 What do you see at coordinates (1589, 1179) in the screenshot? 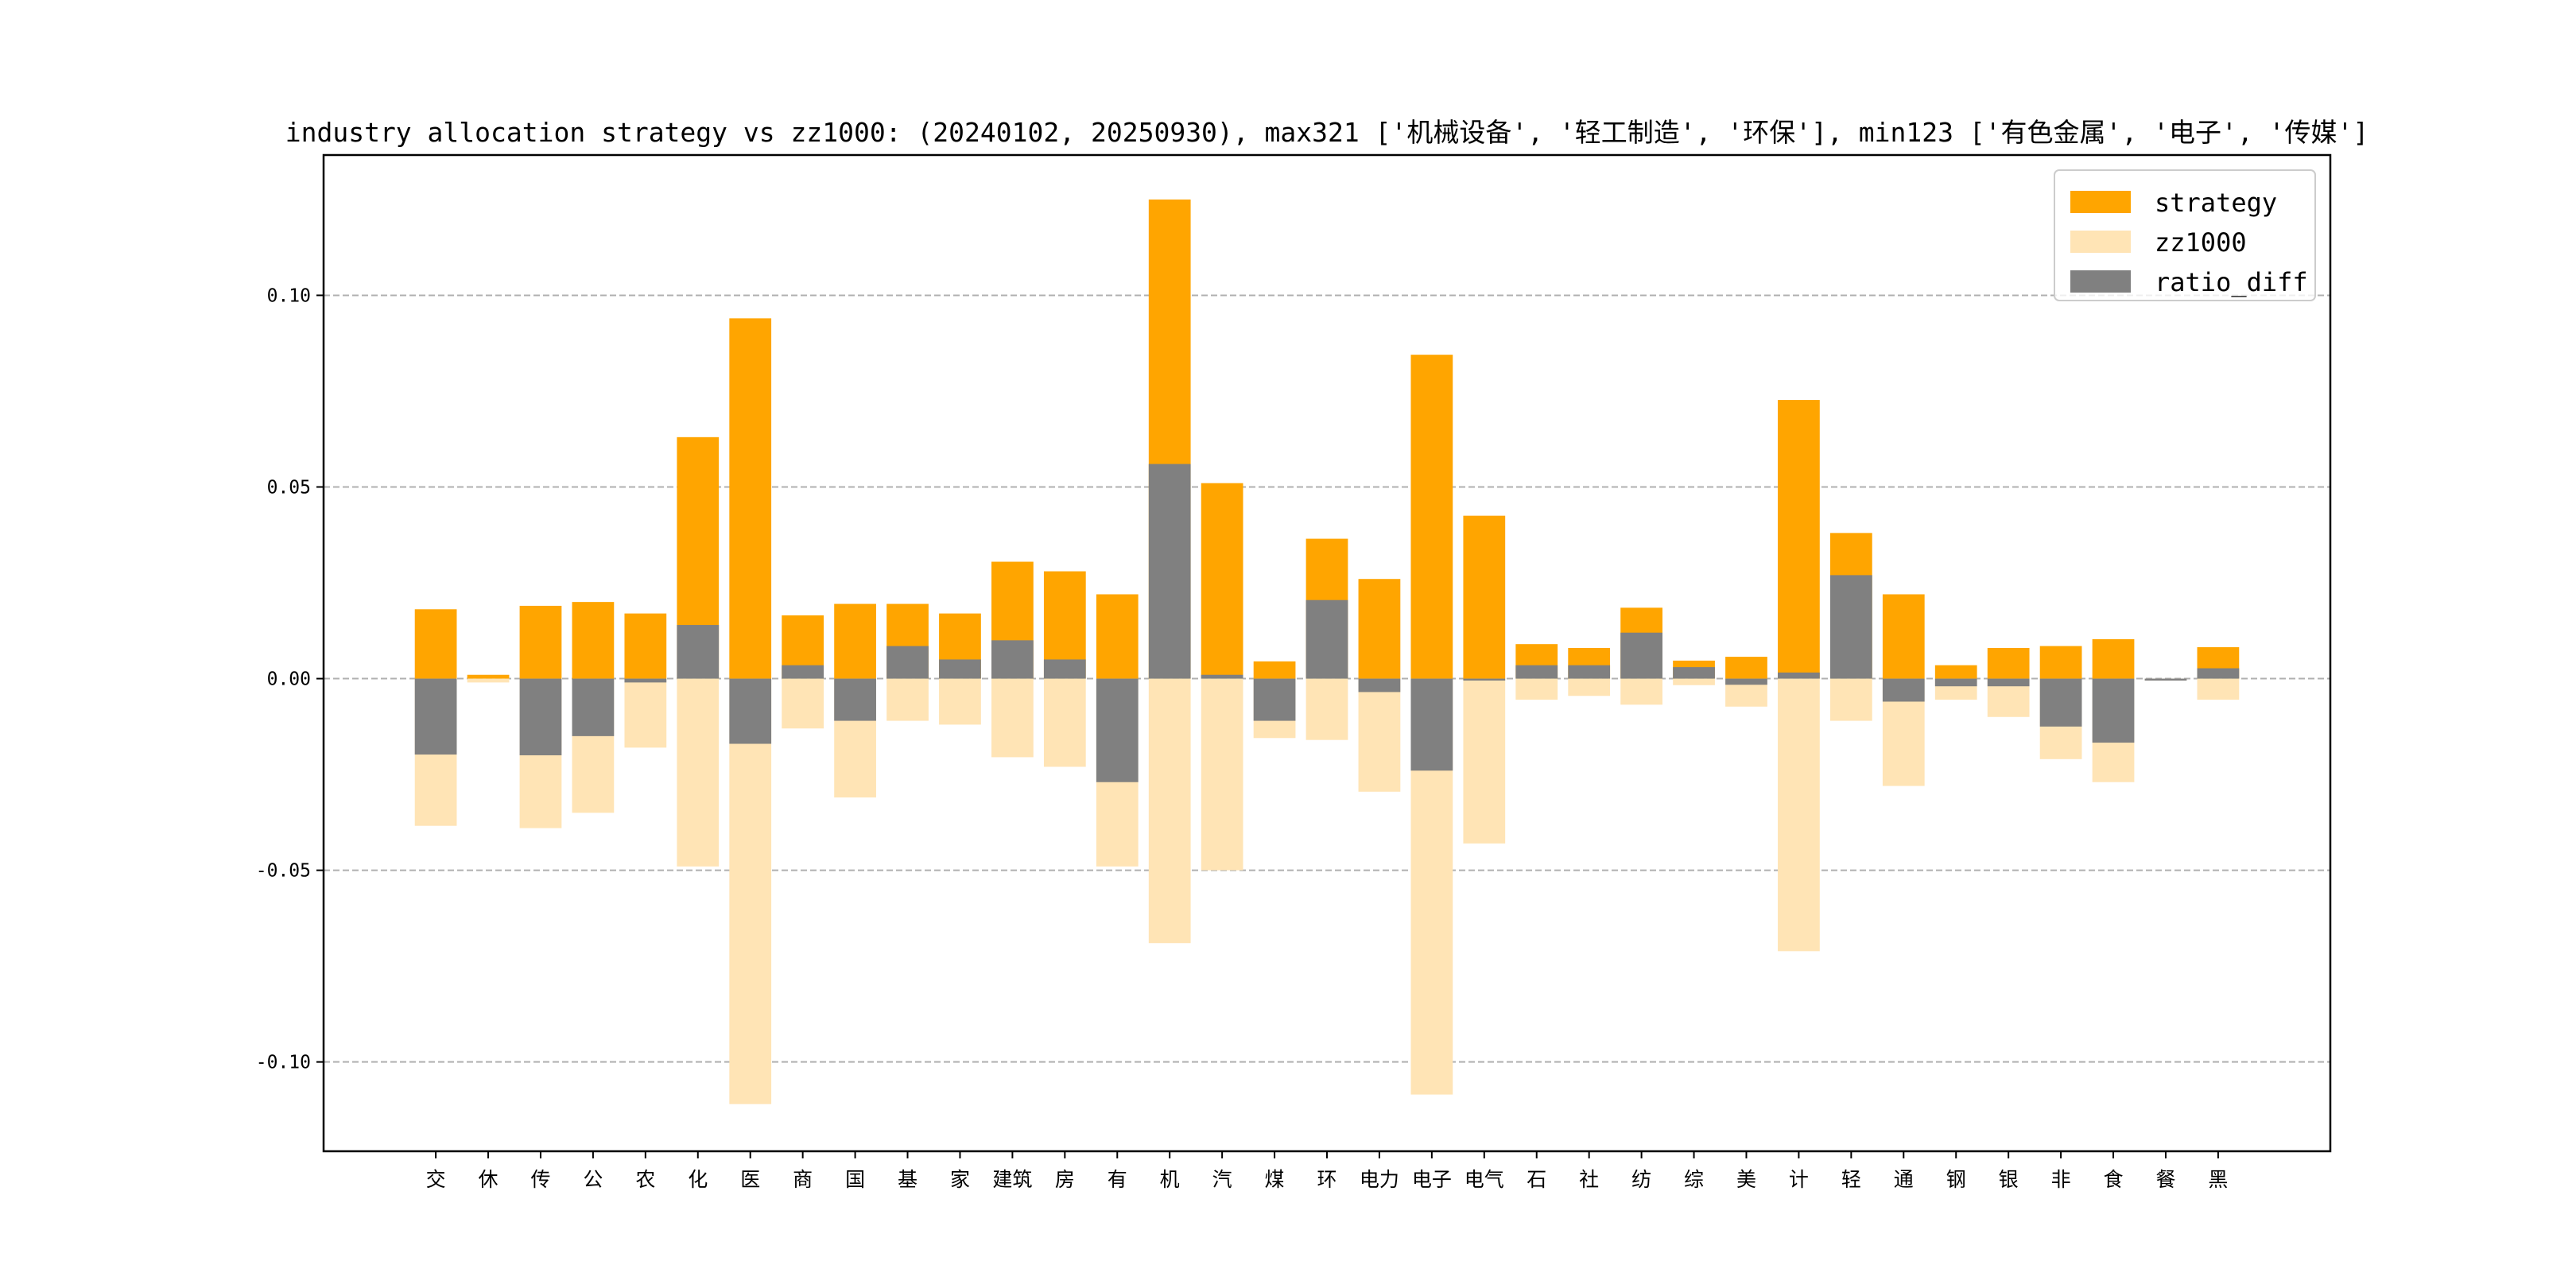
I see `x-tick-label: 社` at bounding box center [1589, 1179].